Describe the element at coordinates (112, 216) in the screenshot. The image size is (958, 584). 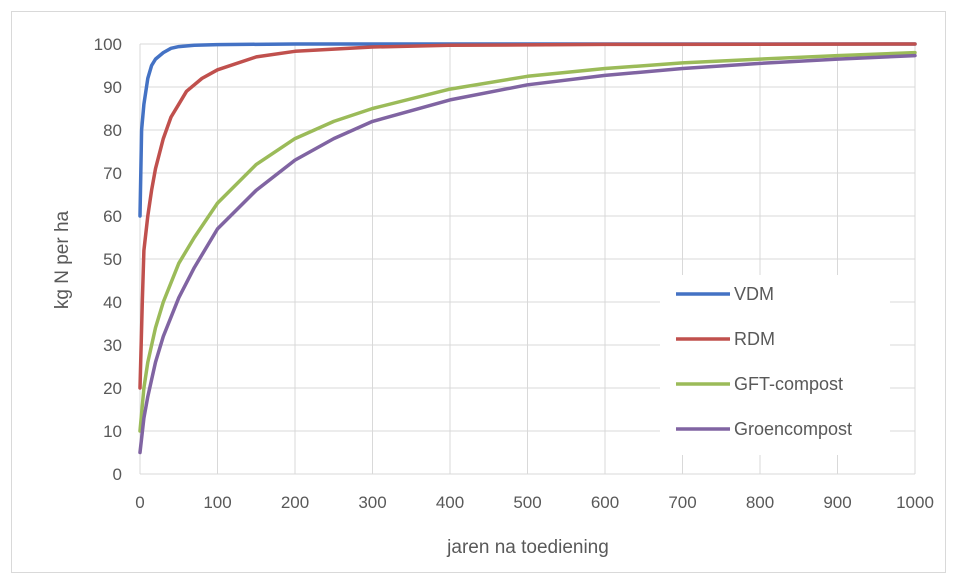
I see `y-tick-label: 60` at that location.